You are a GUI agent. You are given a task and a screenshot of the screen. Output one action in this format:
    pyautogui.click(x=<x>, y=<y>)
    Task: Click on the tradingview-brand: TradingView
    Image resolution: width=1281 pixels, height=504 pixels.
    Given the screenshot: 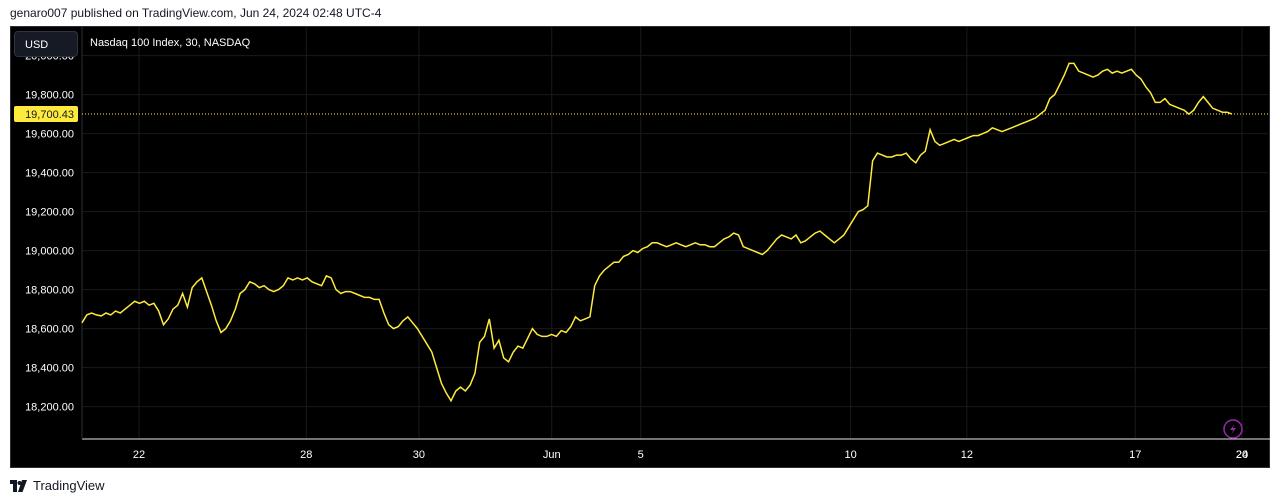 What is the action you would take?
    pyautogui.click(x=57, y=485)
    